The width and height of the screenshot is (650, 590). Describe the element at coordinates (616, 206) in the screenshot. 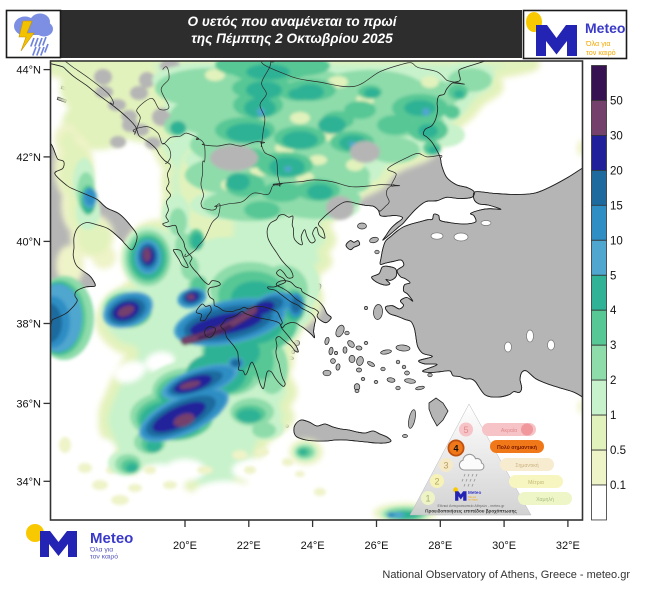

I see `svg-text: 15` at that location.